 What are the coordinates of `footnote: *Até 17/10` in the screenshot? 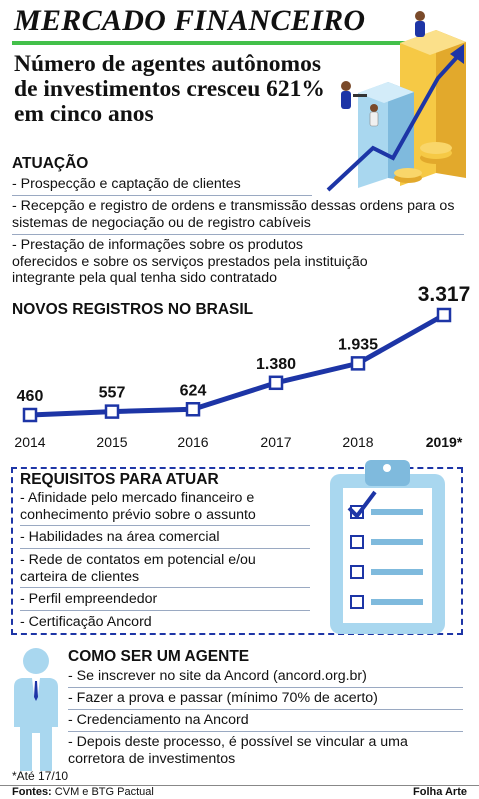 It's located at (40, 776).